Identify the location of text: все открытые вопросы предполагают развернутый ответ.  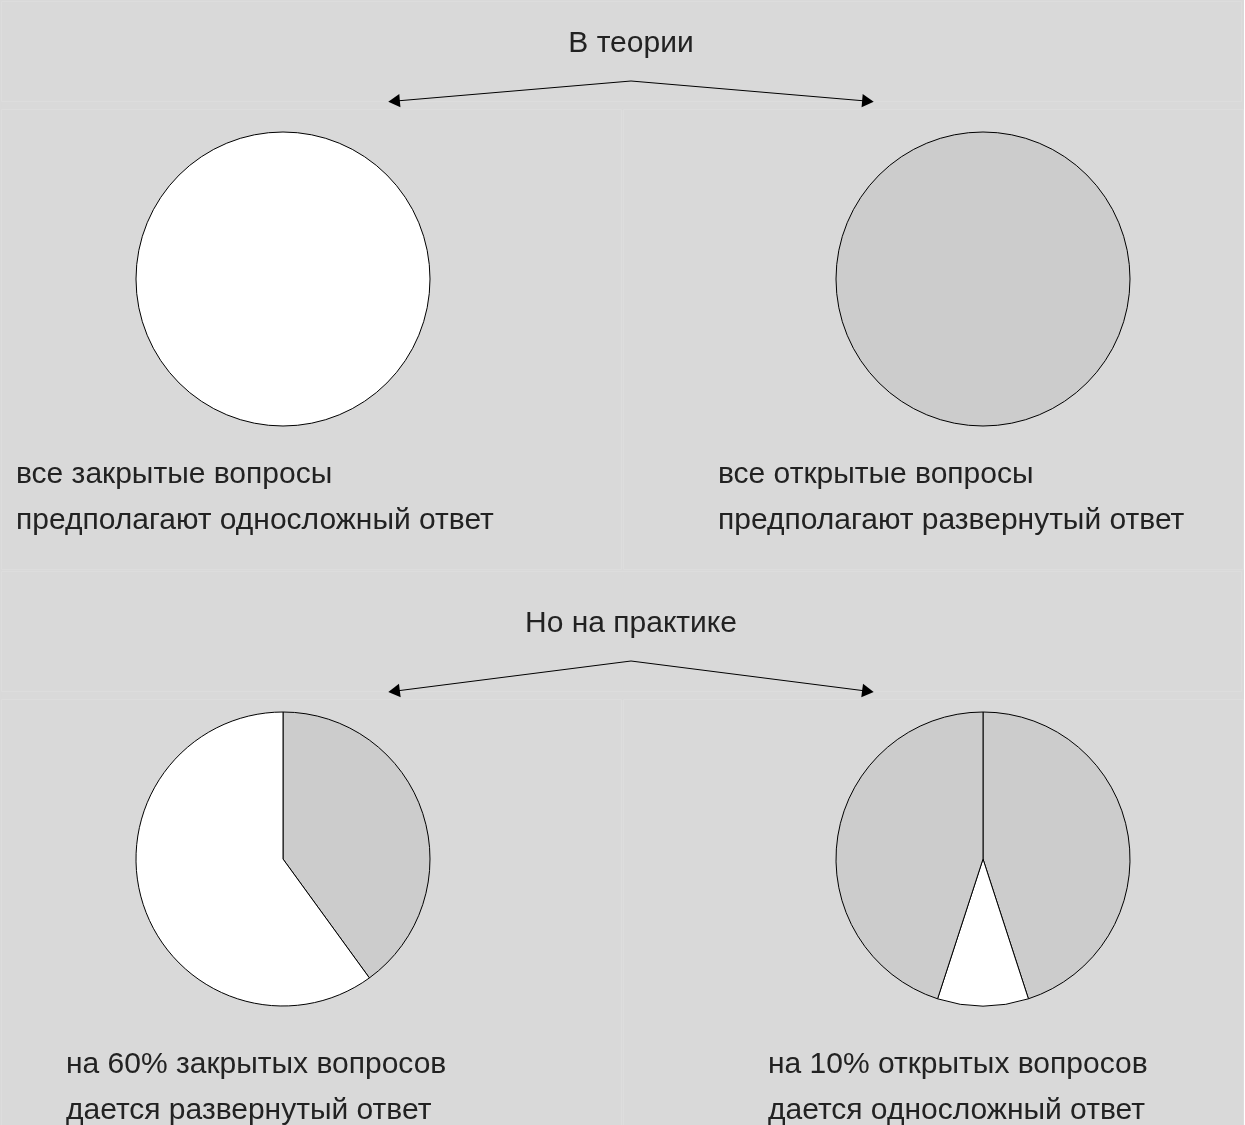
(951, 495).